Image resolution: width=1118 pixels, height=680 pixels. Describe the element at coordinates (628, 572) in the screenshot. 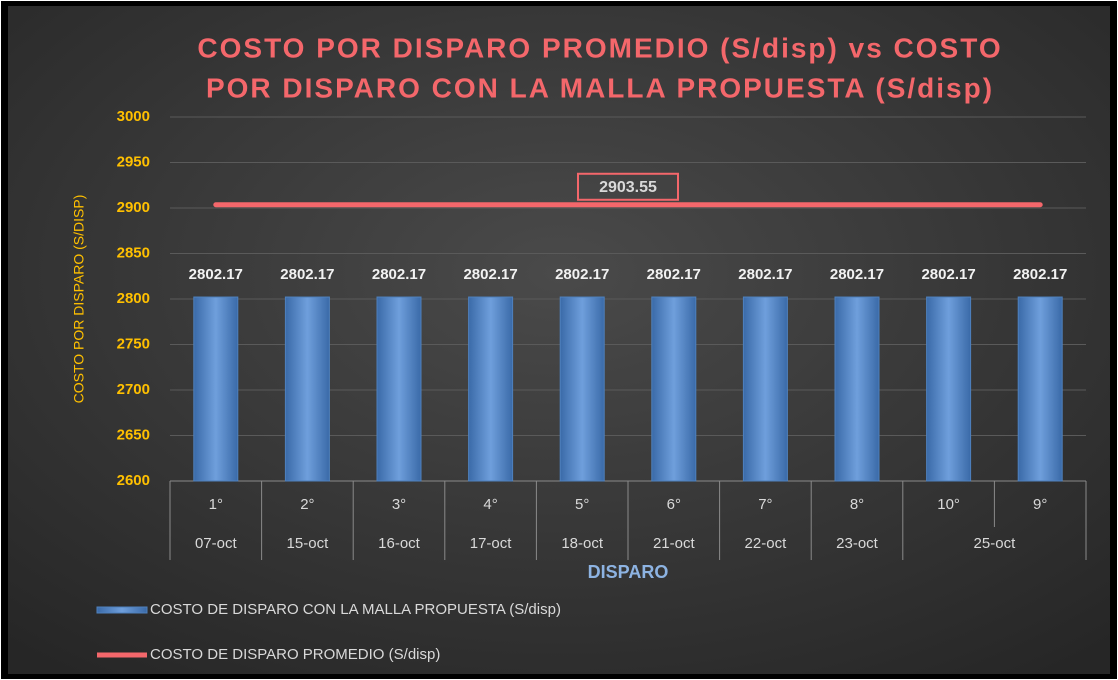

I see `x-axis-label: DISPARO` at that location.